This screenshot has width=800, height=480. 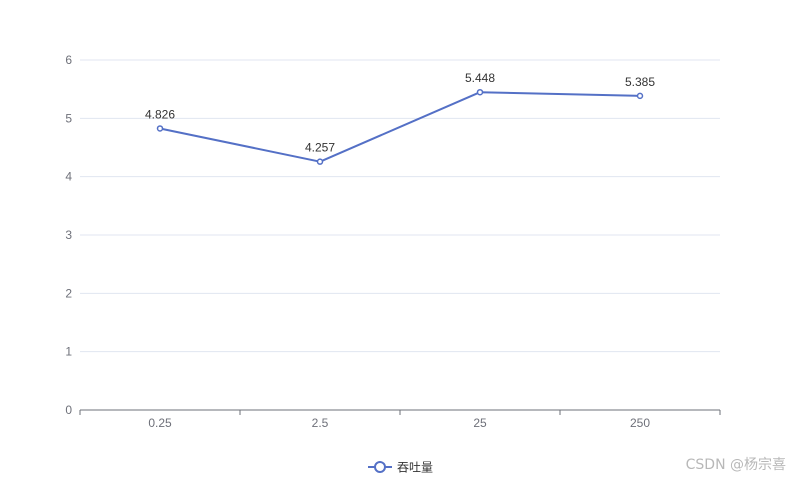 I want to click on y-tick-label: 3, so click(x=68, y=235).